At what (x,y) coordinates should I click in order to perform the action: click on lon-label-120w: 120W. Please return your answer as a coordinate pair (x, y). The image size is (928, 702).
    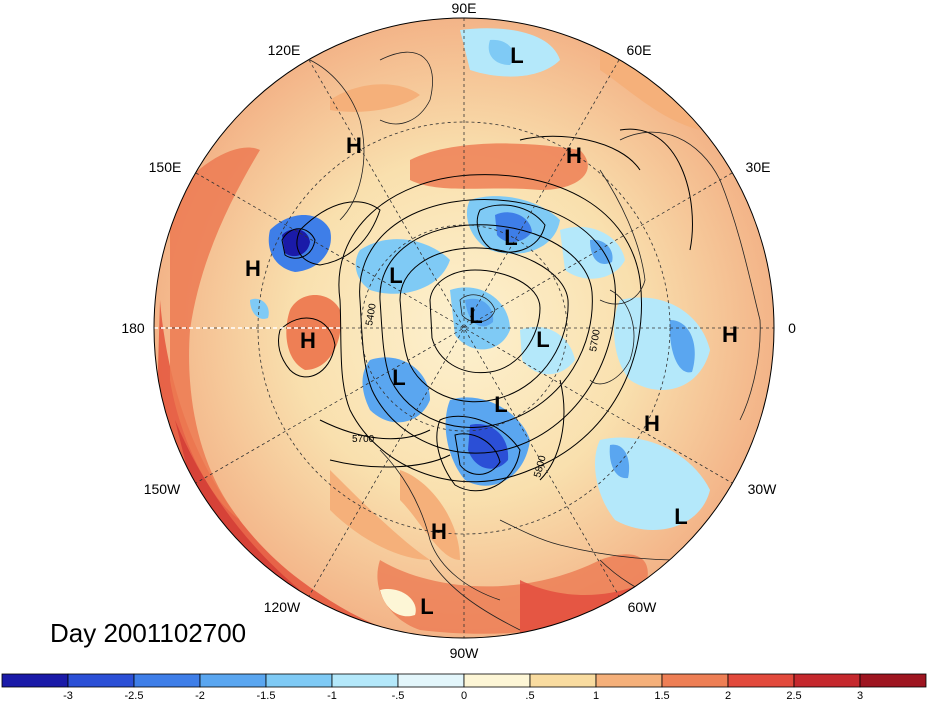
    Looking at the image, I should click on (282, 607).